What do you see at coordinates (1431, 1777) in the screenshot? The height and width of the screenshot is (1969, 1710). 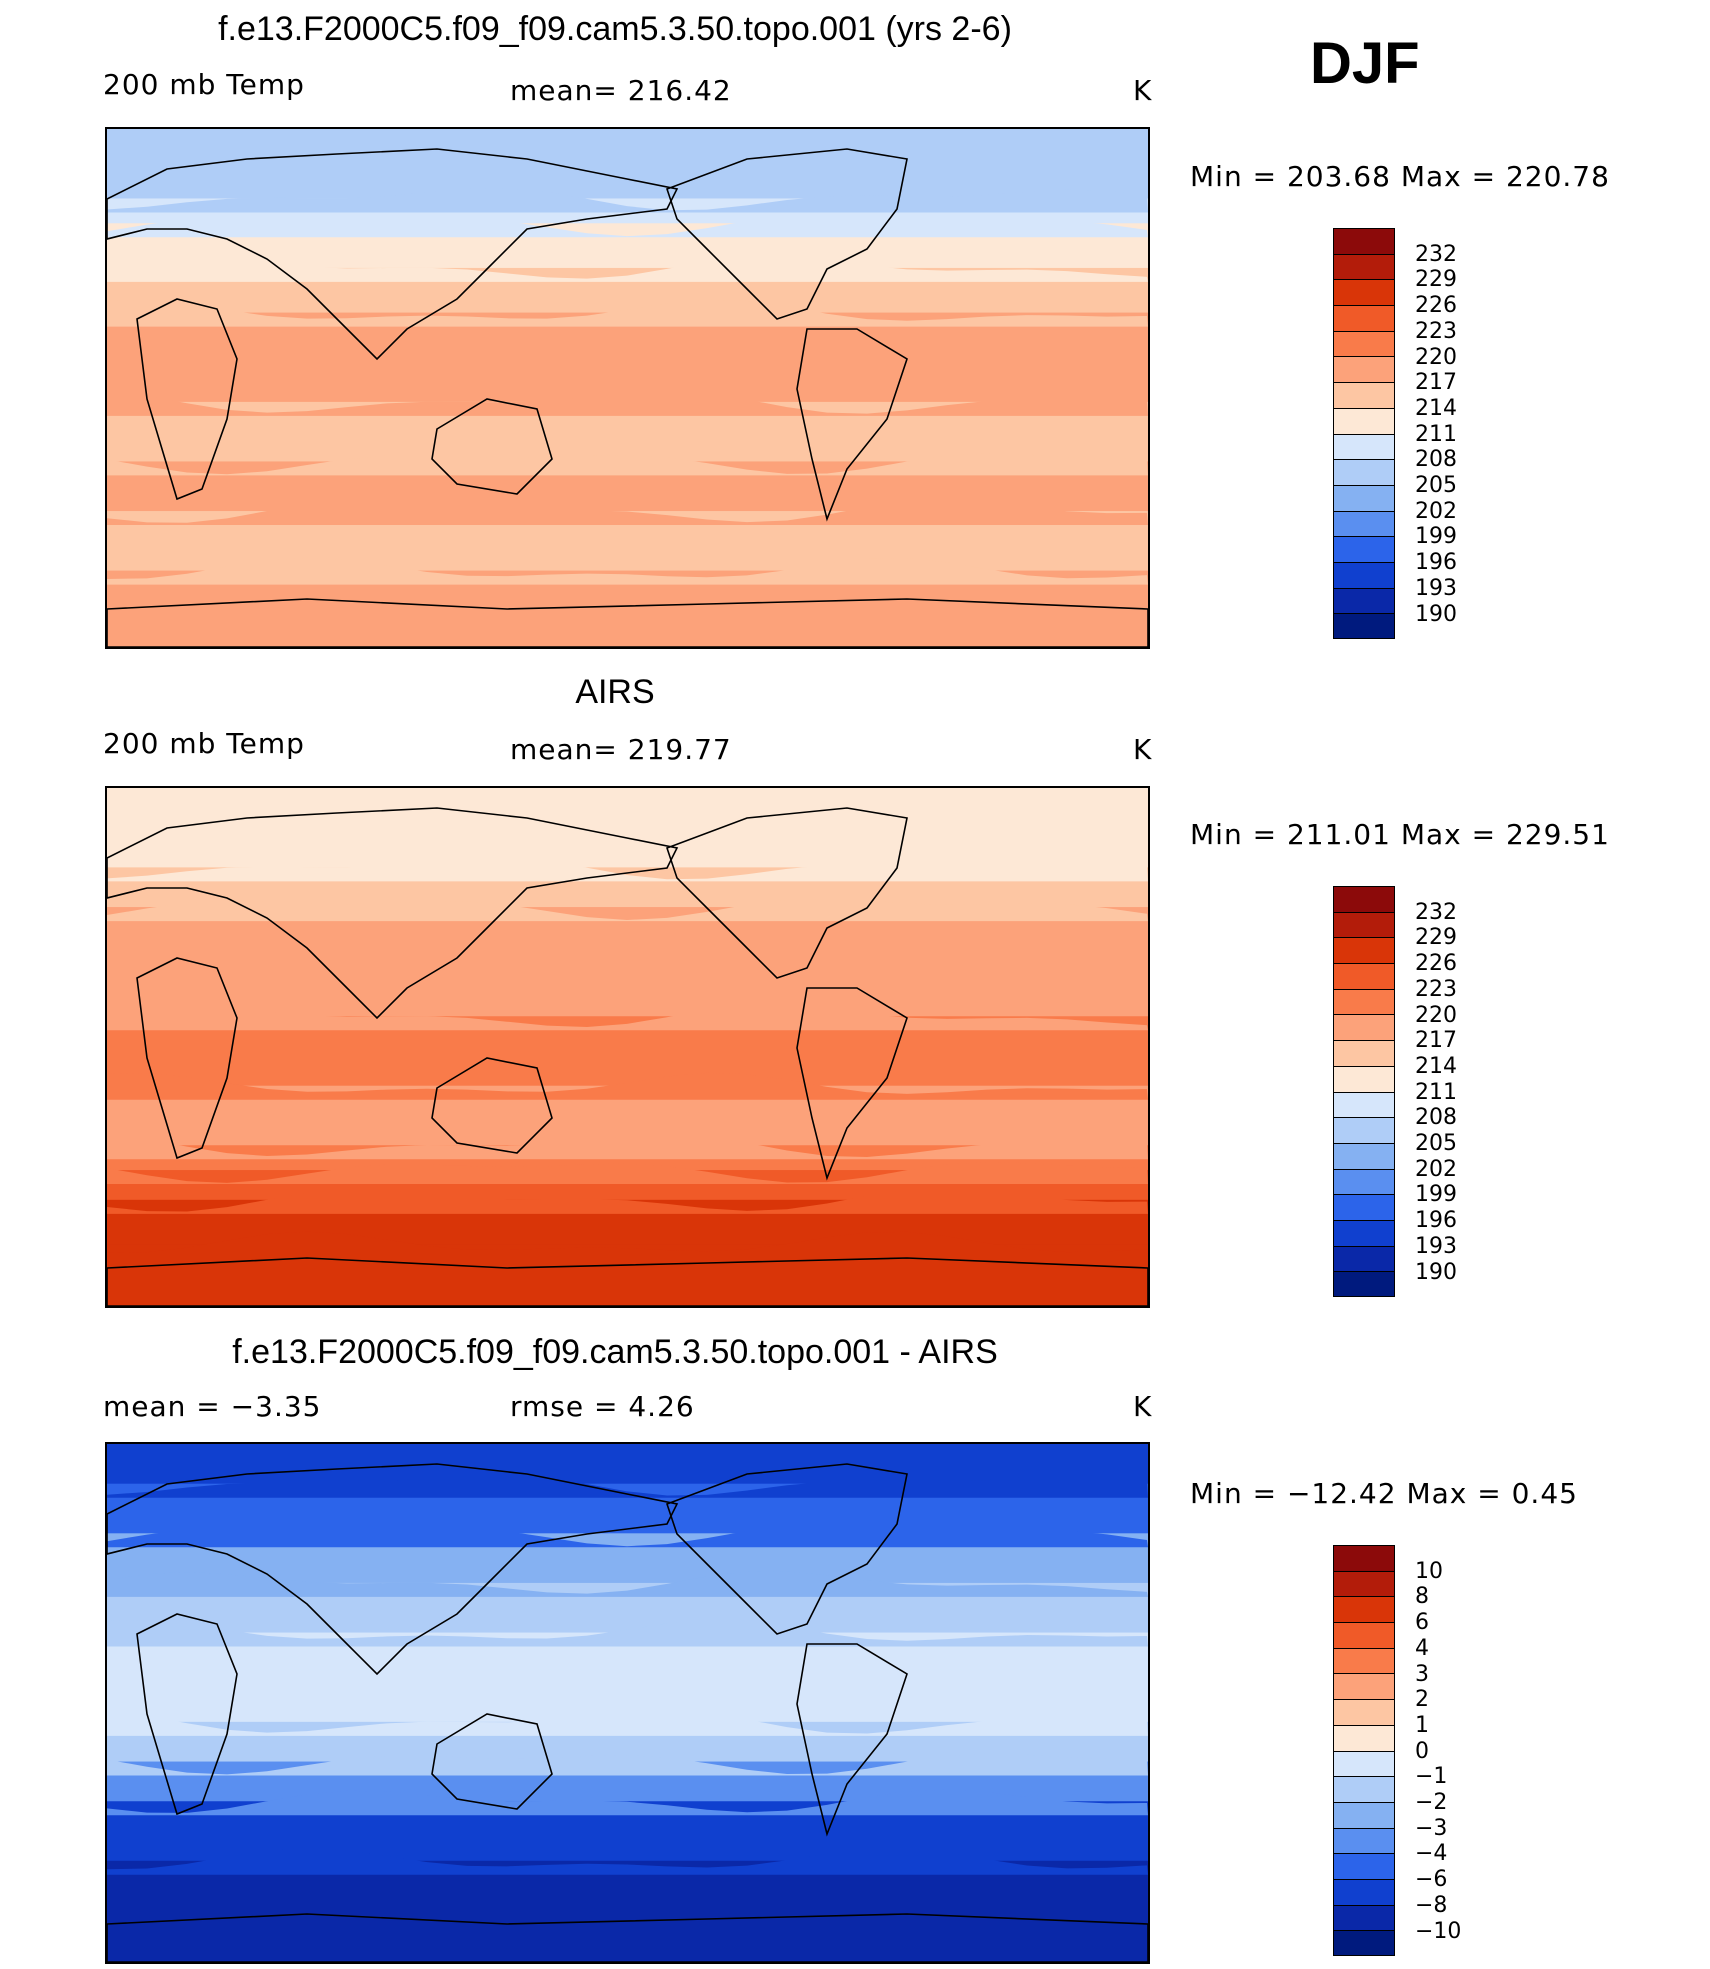 I see `colorbar-tick-label: −1` at bounding box center [1431, 1777].